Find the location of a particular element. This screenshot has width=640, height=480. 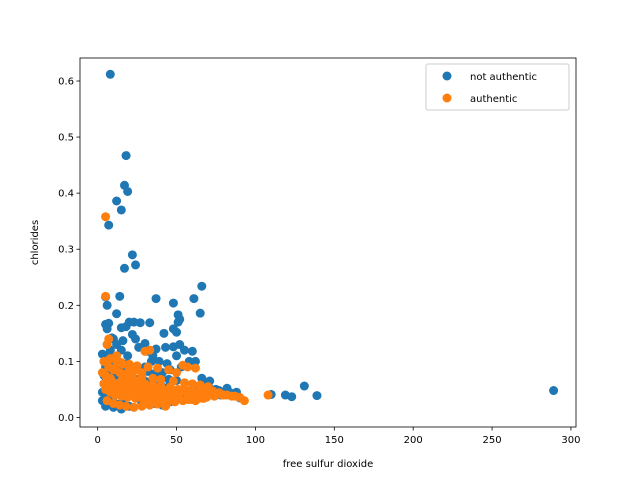

y-tick-label-5: 0.5 is located at coordinates (66, 138).